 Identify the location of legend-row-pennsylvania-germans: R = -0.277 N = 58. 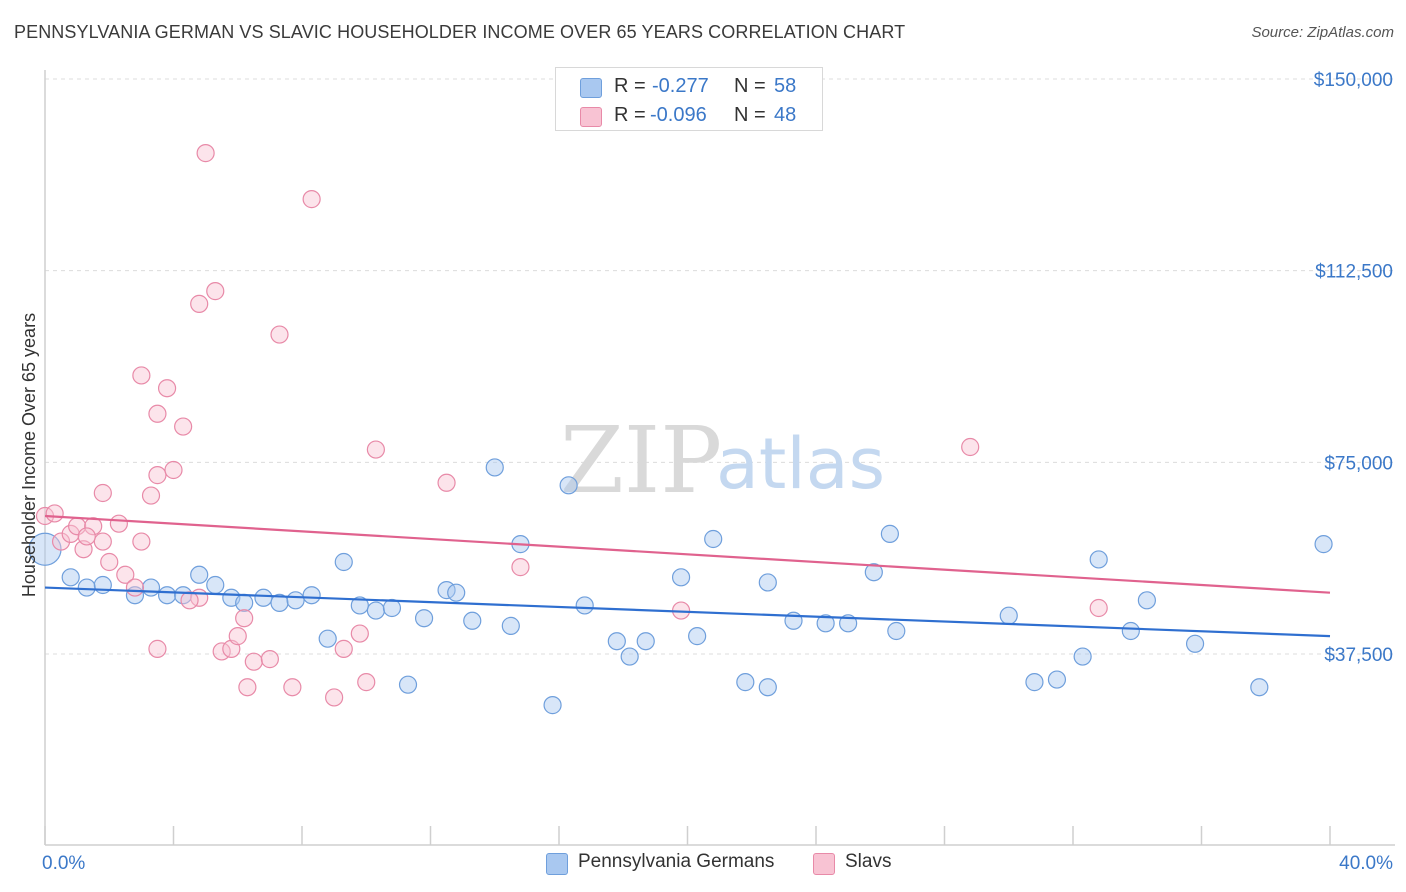
(689, 87).